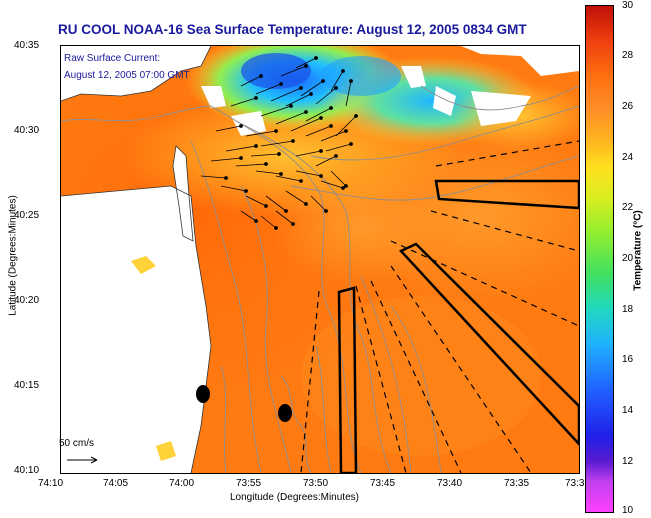  Describe the element at coordinates (27, 130) in the screenshot. I see `y-tick-label: 40:30` at that location.